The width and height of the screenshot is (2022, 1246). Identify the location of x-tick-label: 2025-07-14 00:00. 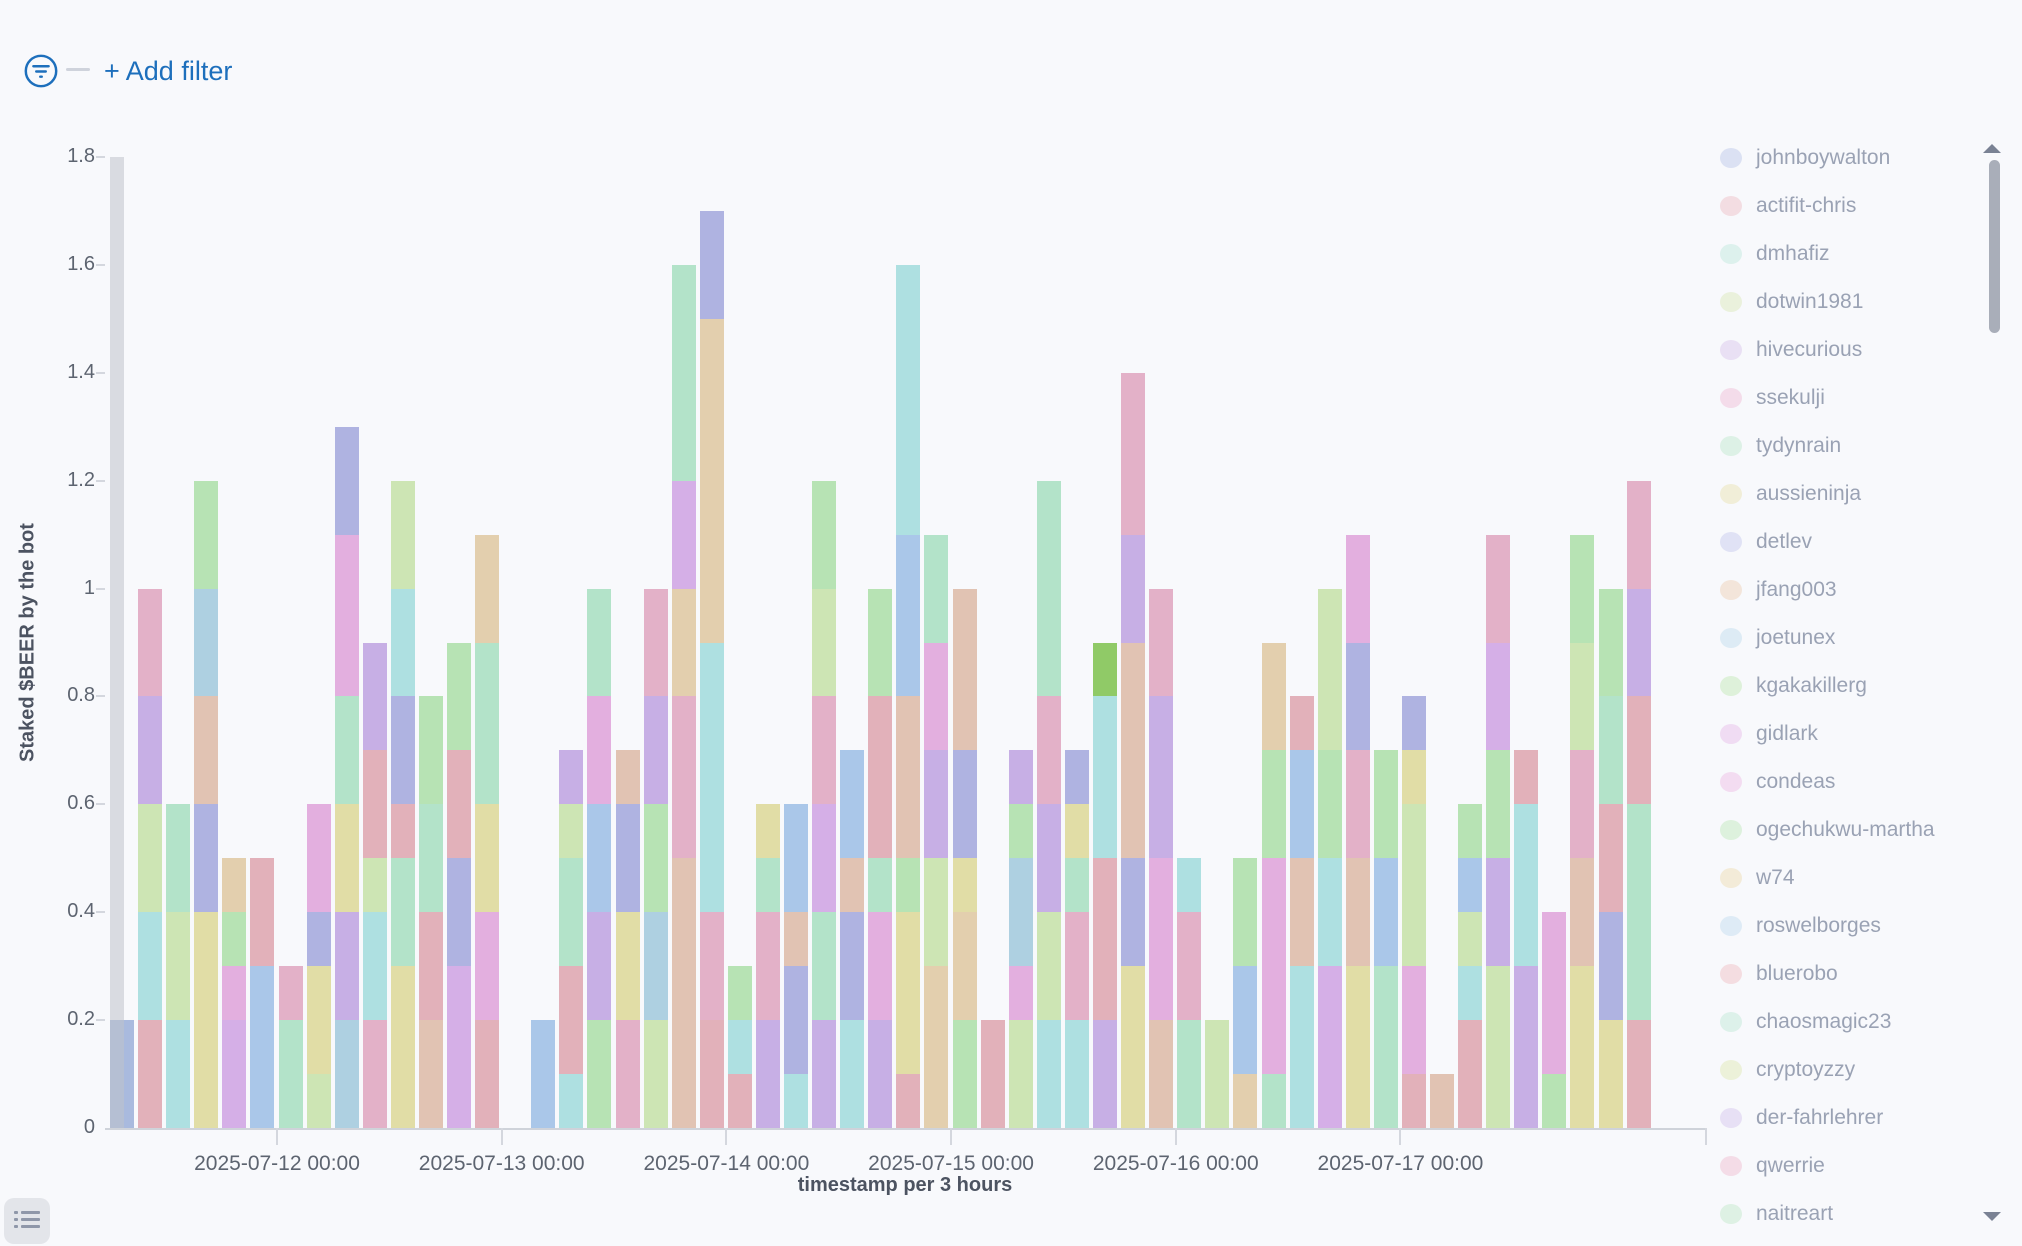
(726, 1163).